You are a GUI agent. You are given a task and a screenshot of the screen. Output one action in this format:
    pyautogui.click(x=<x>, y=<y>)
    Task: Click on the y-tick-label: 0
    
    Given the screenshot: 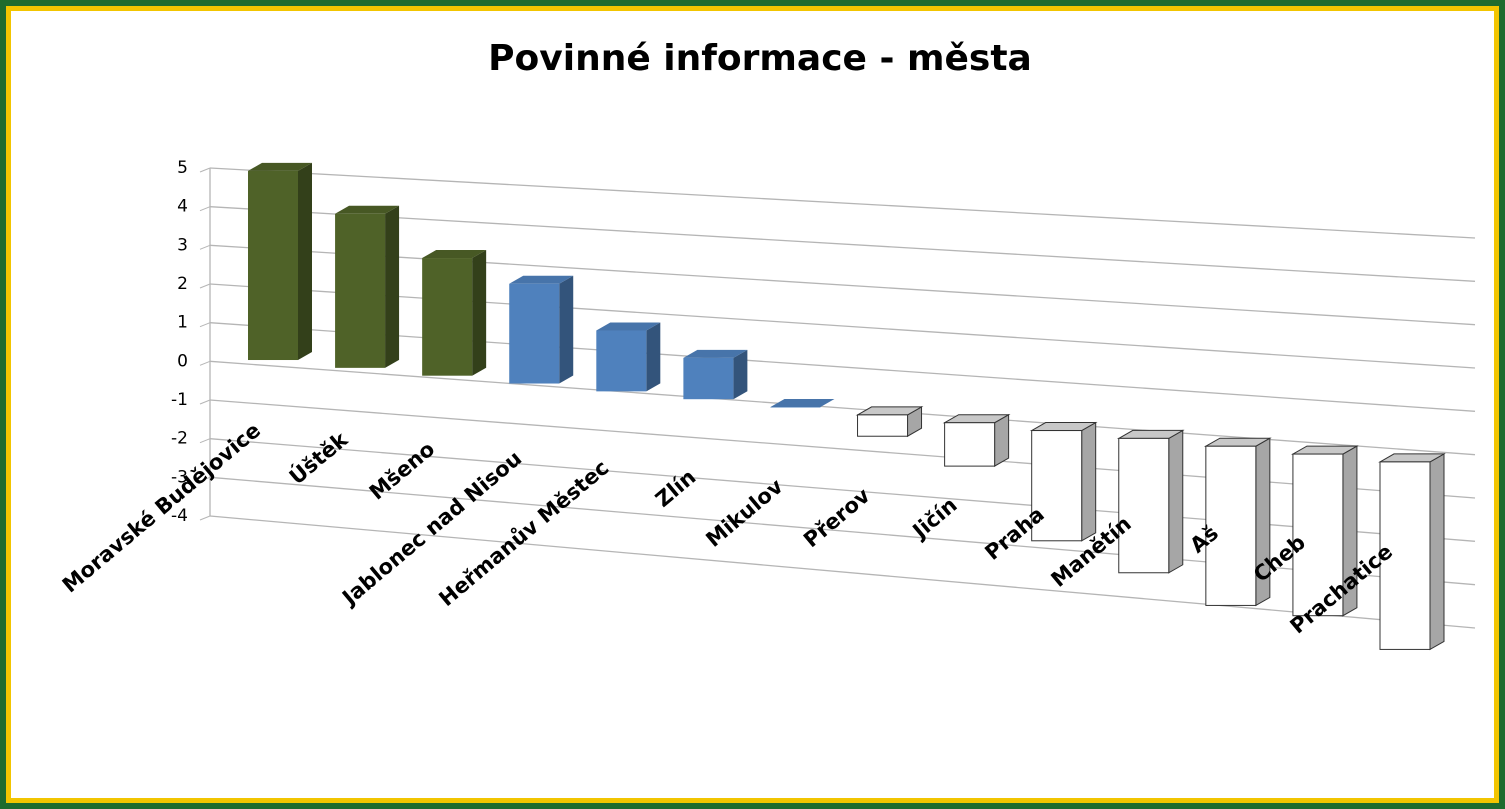 What is the action you would take?
    pyautogui.click(x=182, y=361)
    